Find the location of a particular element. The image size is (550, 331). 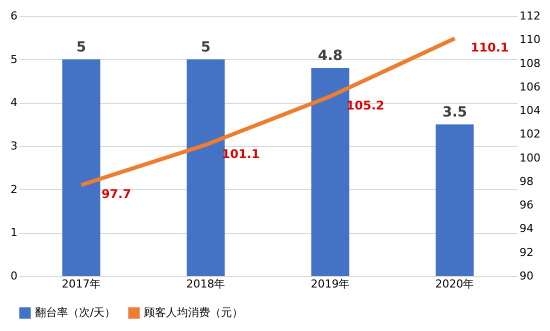

data-label: 110.1 is located at coordinates (489, 47).